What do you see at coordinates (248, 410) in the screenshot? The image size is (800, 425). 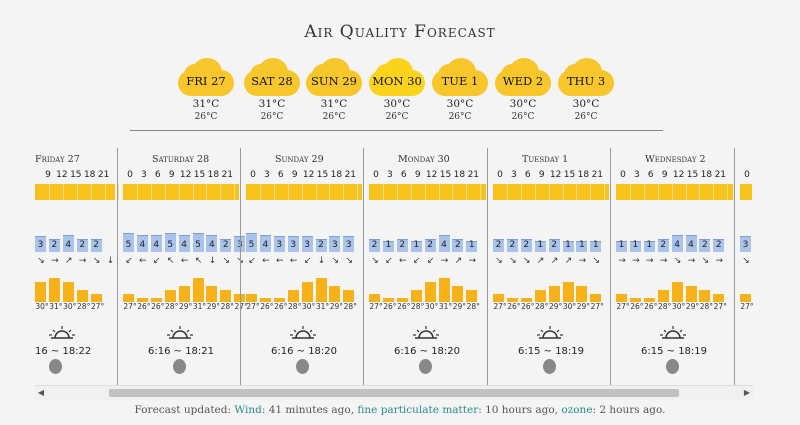 I see `wind-link: Wind` at bounding box center [248, 410].